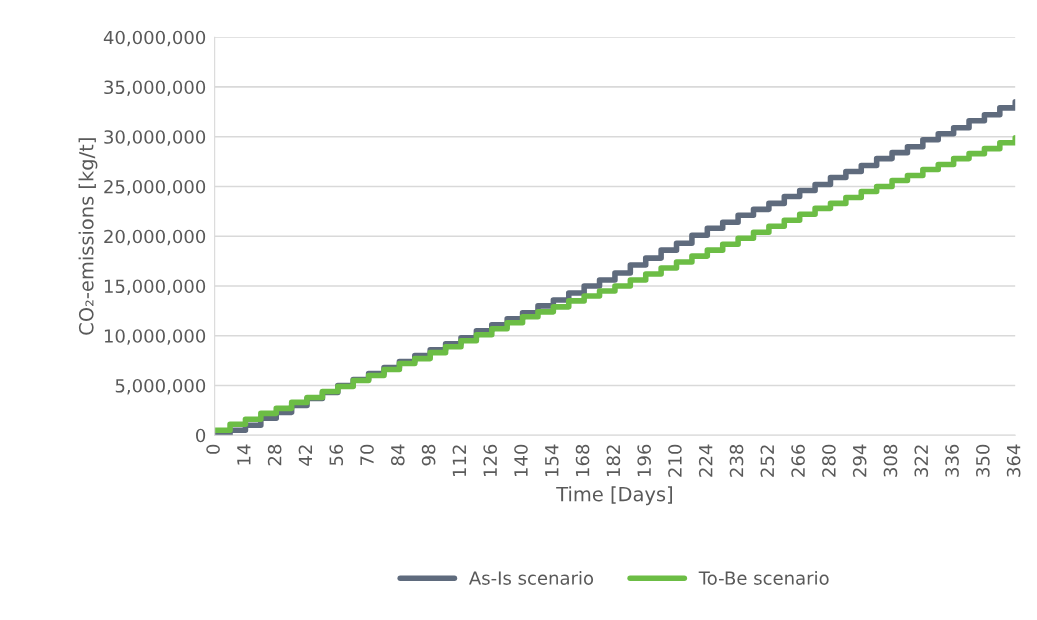  What do you see at coordinates (459, 461) in the screenshot?
I see `x-tick-label: 112` at bounding box center [459, 461].